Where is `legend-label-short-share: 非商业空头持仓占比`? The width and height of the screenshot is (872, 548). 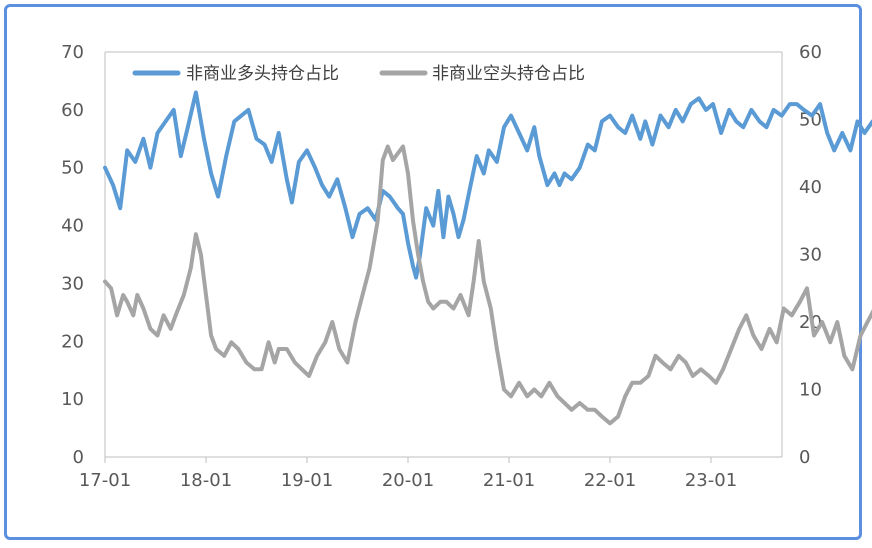 legend-label-short-share: 非商业空头持仓占比 is located at coordinates (508, 74).